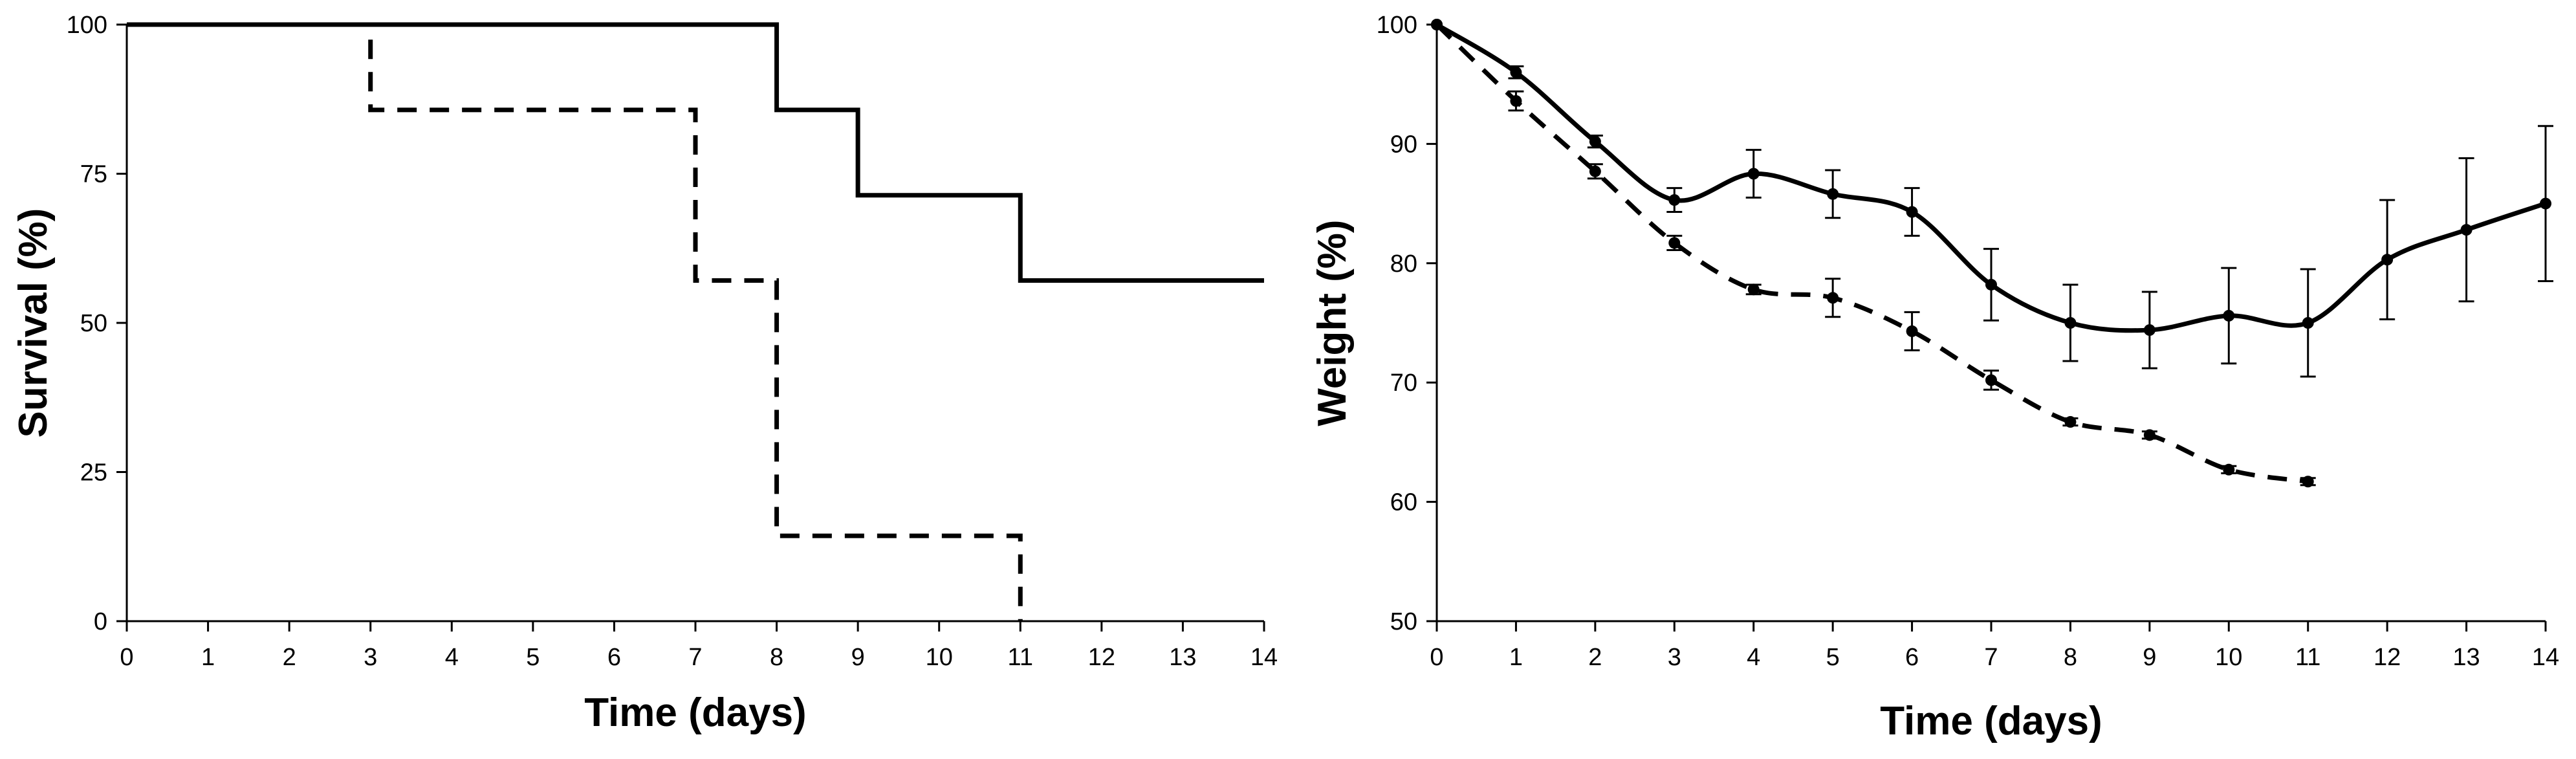 The image size is (2576, 759). What do you see at coordinates (1403, 144) in the screenshot?
I see `y-tick-label: 90` at bounding box center [1403, 144].